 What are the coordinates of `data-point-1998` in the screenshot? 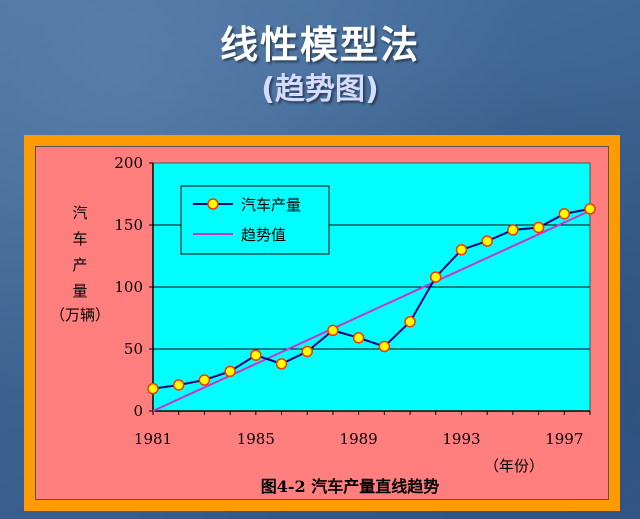 It's located at (590, 209).